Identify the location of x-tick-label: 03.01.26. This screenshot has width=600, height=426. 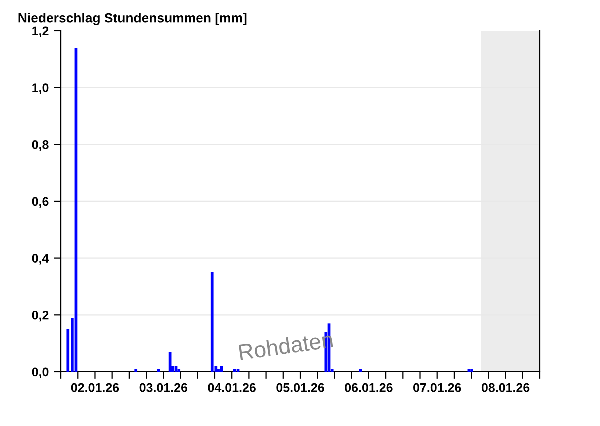
(164, 387).